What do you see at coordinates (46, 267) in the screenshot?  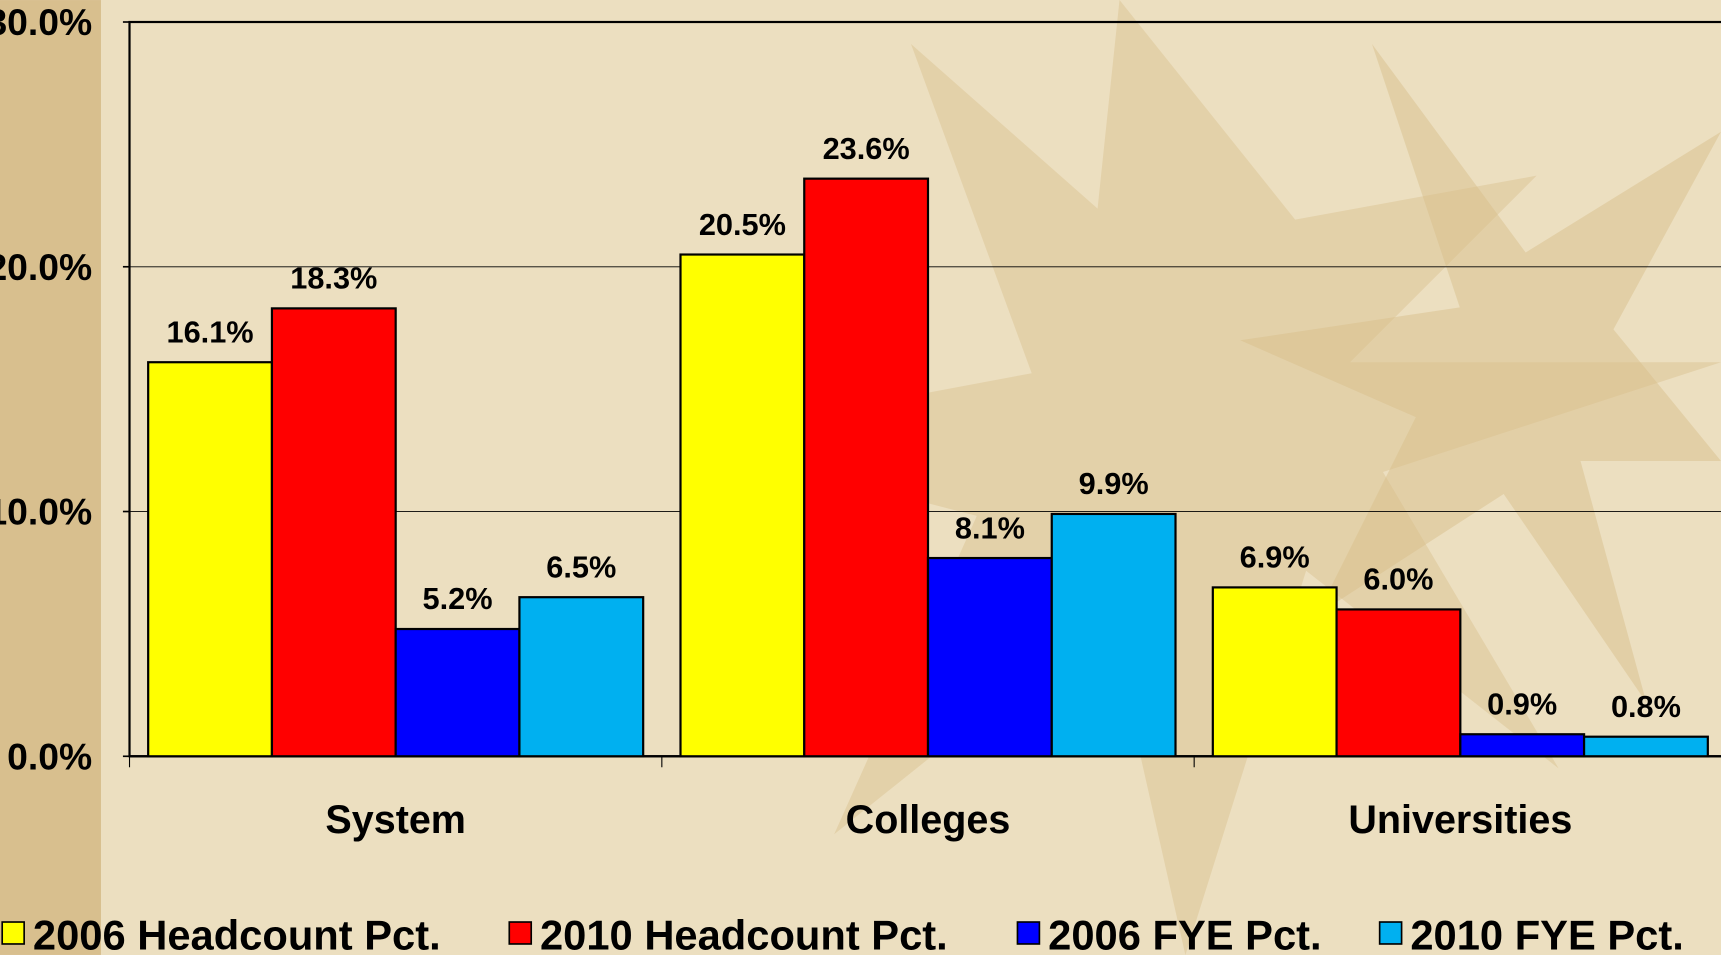 I see `y-tick-label: 20.0%` at bounding box center [46, 267].